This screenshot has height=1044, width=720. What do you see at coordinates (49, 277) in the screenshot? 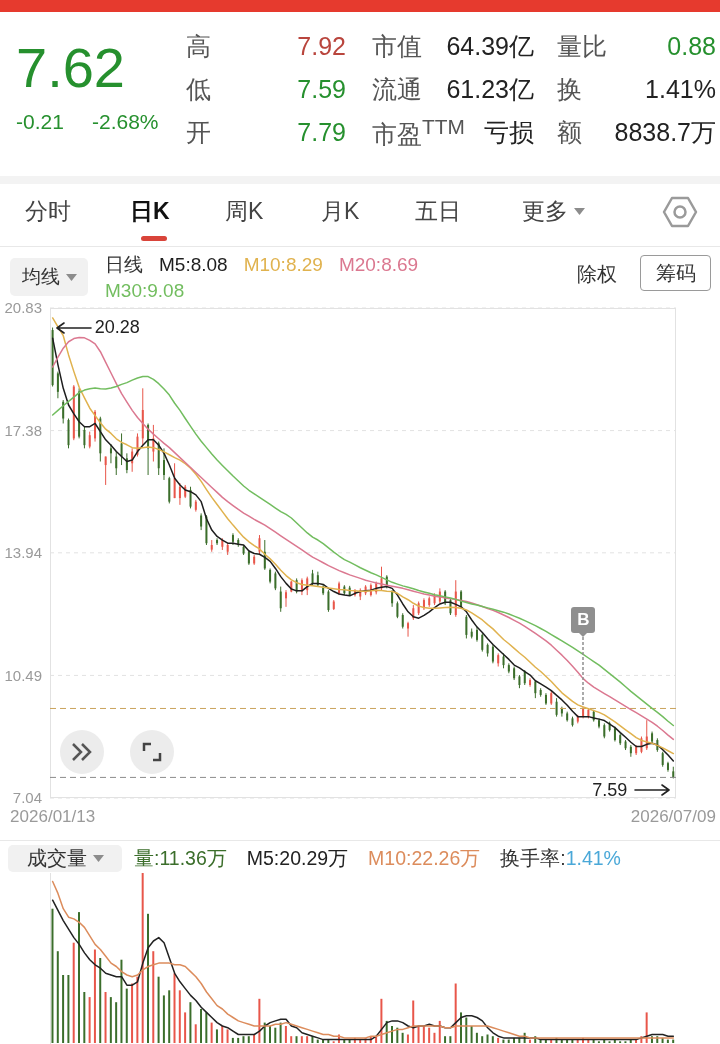
I see `dropdown: 均线` at bounding box center [49, 277].